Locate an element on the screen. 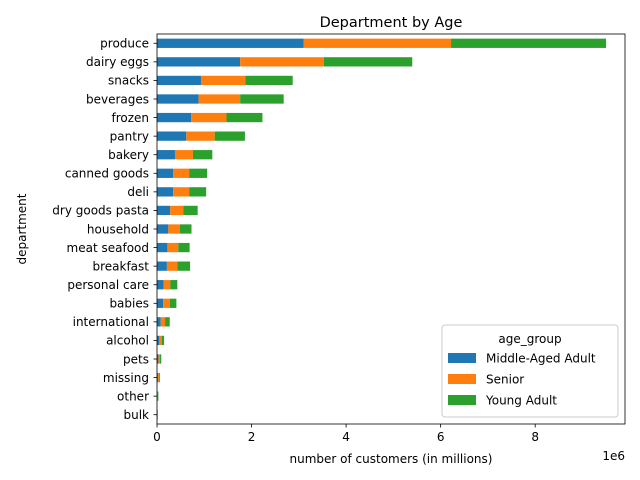 This screenshot has width=640, height=480. legend-frame is located at coordinates (530, 371).